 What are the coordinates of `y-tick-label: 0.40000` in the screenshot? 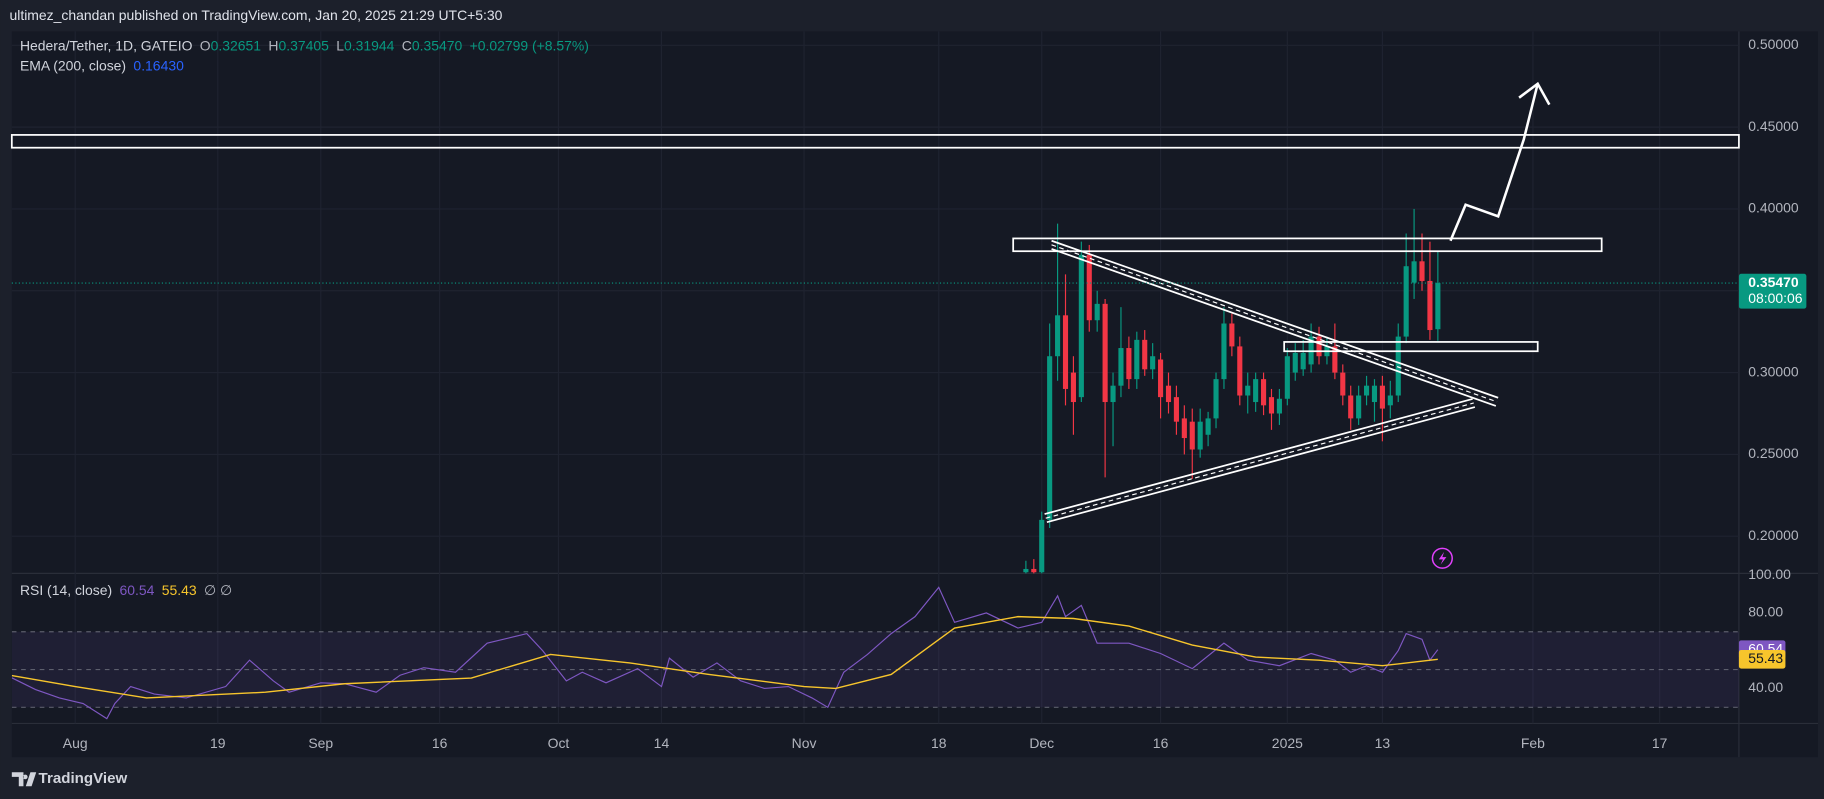 It's located at (1773, 208).